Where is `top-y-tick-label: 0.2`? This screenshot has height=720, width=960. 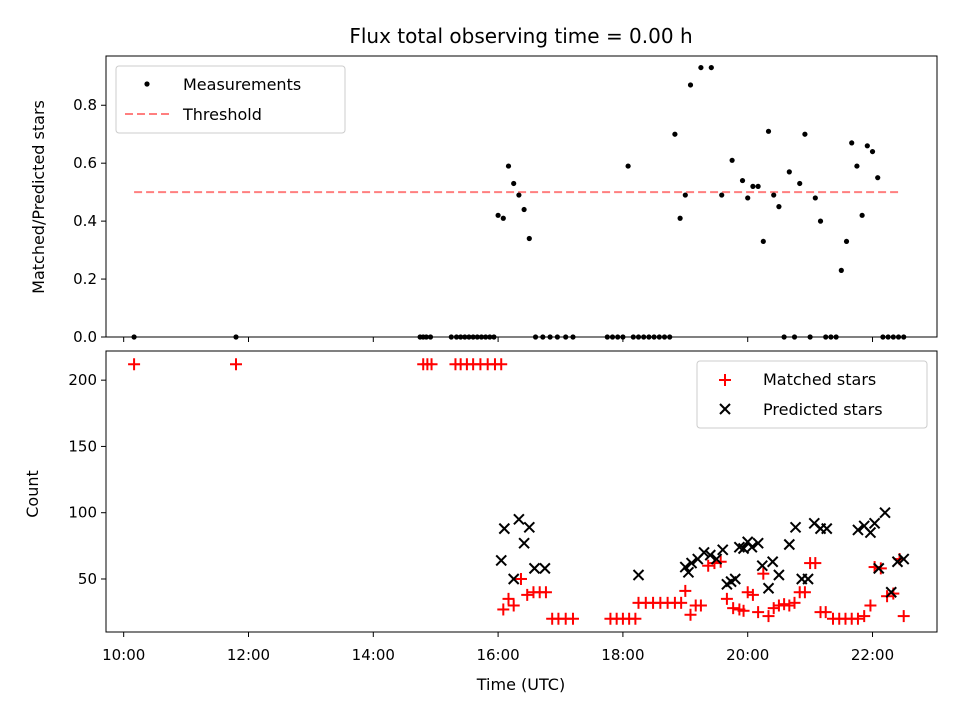
top-y-tick-label: 0.2 is located at coordinates (85, 279).